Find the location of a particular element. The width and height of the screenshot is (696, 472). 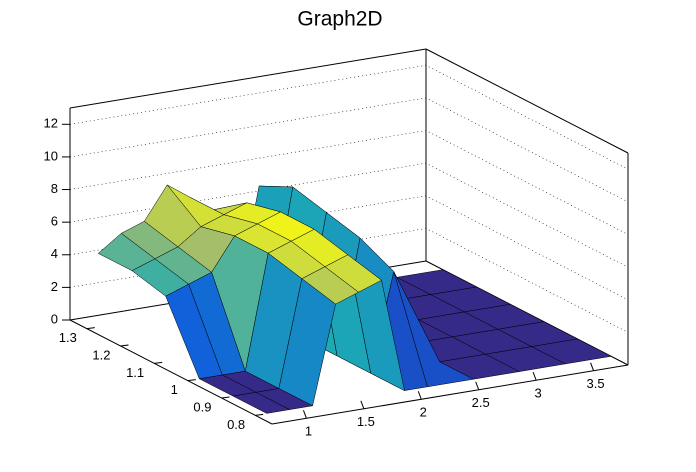

x-tick-label: 1 is located at coordinates (308, 431).